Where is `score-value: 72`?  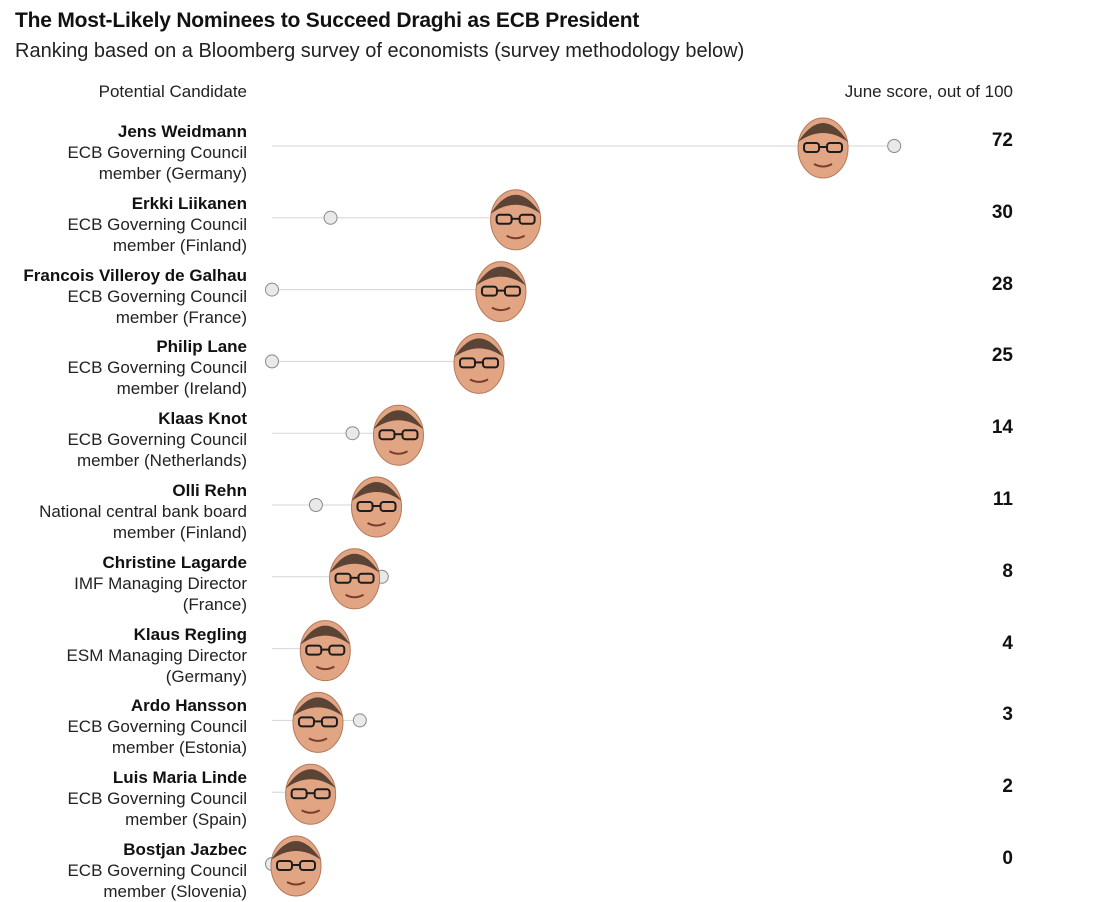
score-value: 72 is located at coordinates (1002, 140).